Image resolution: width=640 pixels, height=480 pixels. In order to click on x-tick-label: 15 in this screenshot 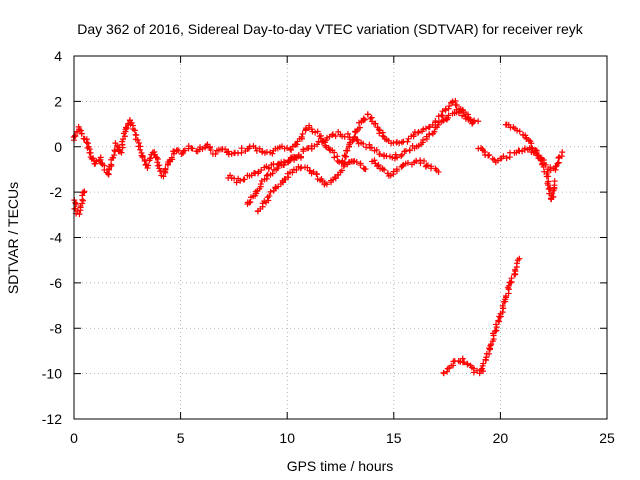, I will do `click(394, 438)`.